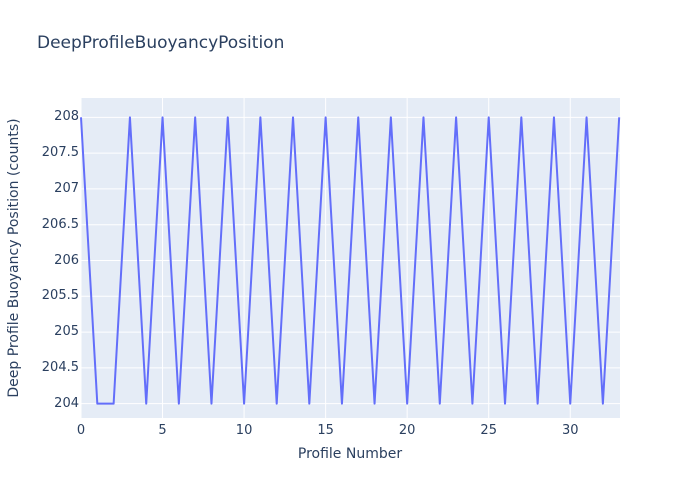 The height and width of the screenshot is (500, 700). Describe the element at coordinates (66, 403) in the screenshot. I see `y-tick-label: 204` at that location.